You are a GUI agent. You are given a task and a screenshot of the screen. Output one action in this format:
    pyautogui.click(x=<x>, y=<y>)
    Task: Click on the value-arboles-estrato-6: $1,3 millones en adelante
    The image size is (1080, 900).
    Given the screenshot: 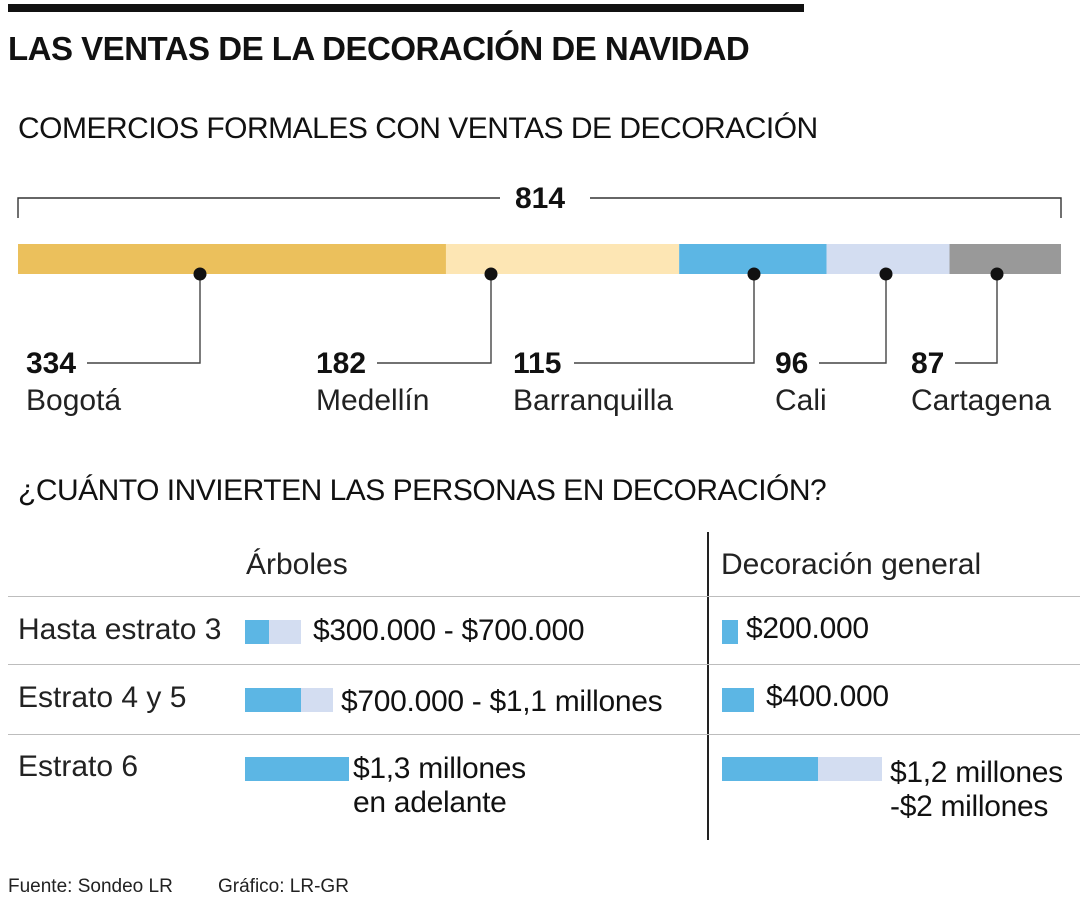 What is the action you would take?
    pyautogui.click(x=439, y=785)
    